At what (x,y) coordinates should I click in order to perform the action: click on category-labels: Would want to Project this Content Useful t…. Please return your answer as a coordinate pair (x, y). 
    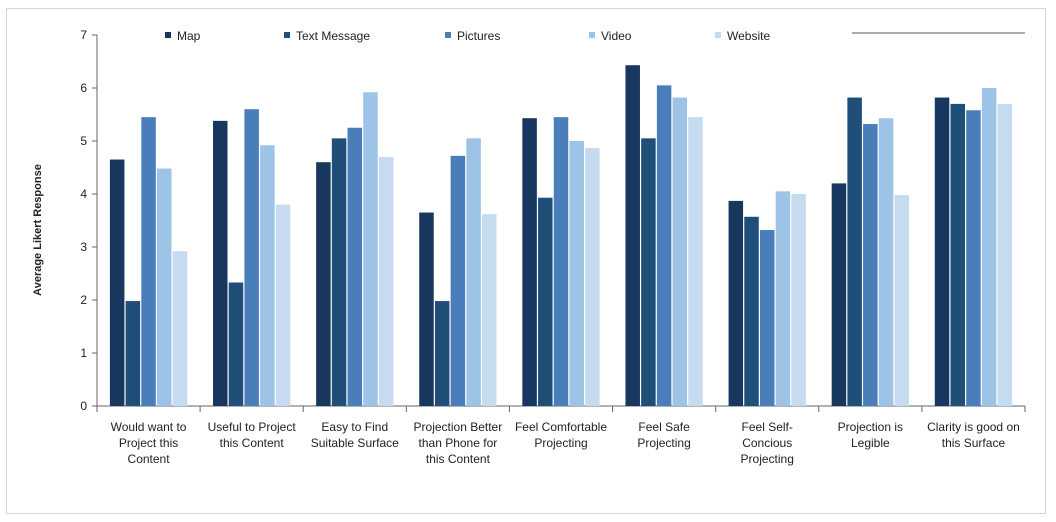
    Looking at the image, I should click on (565, 443).